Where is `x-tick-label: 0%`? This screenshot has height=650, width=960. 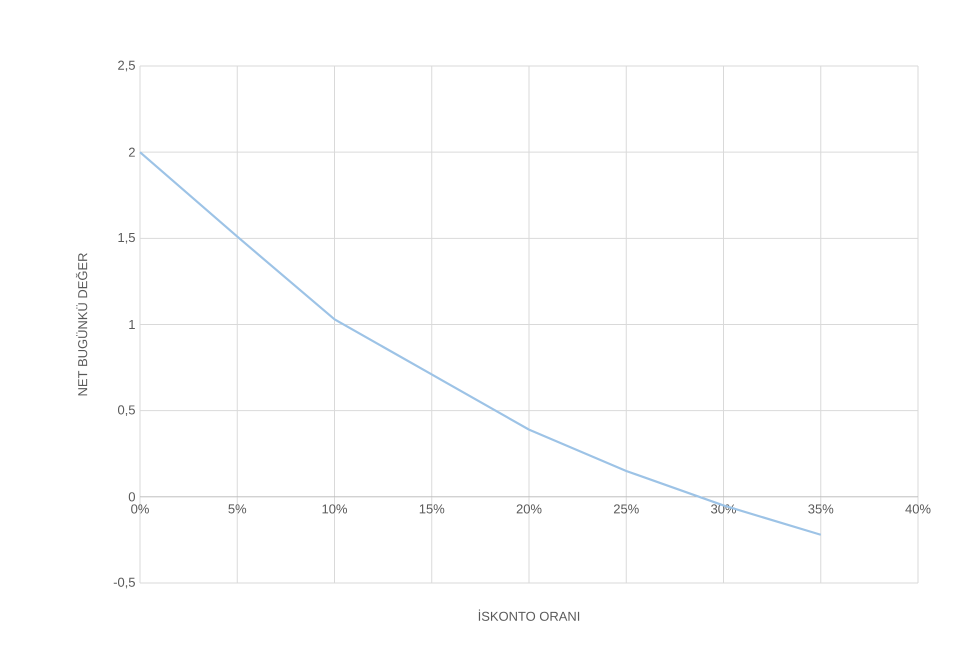
x-tick-label: 0% is located at coordinates (140, 509).